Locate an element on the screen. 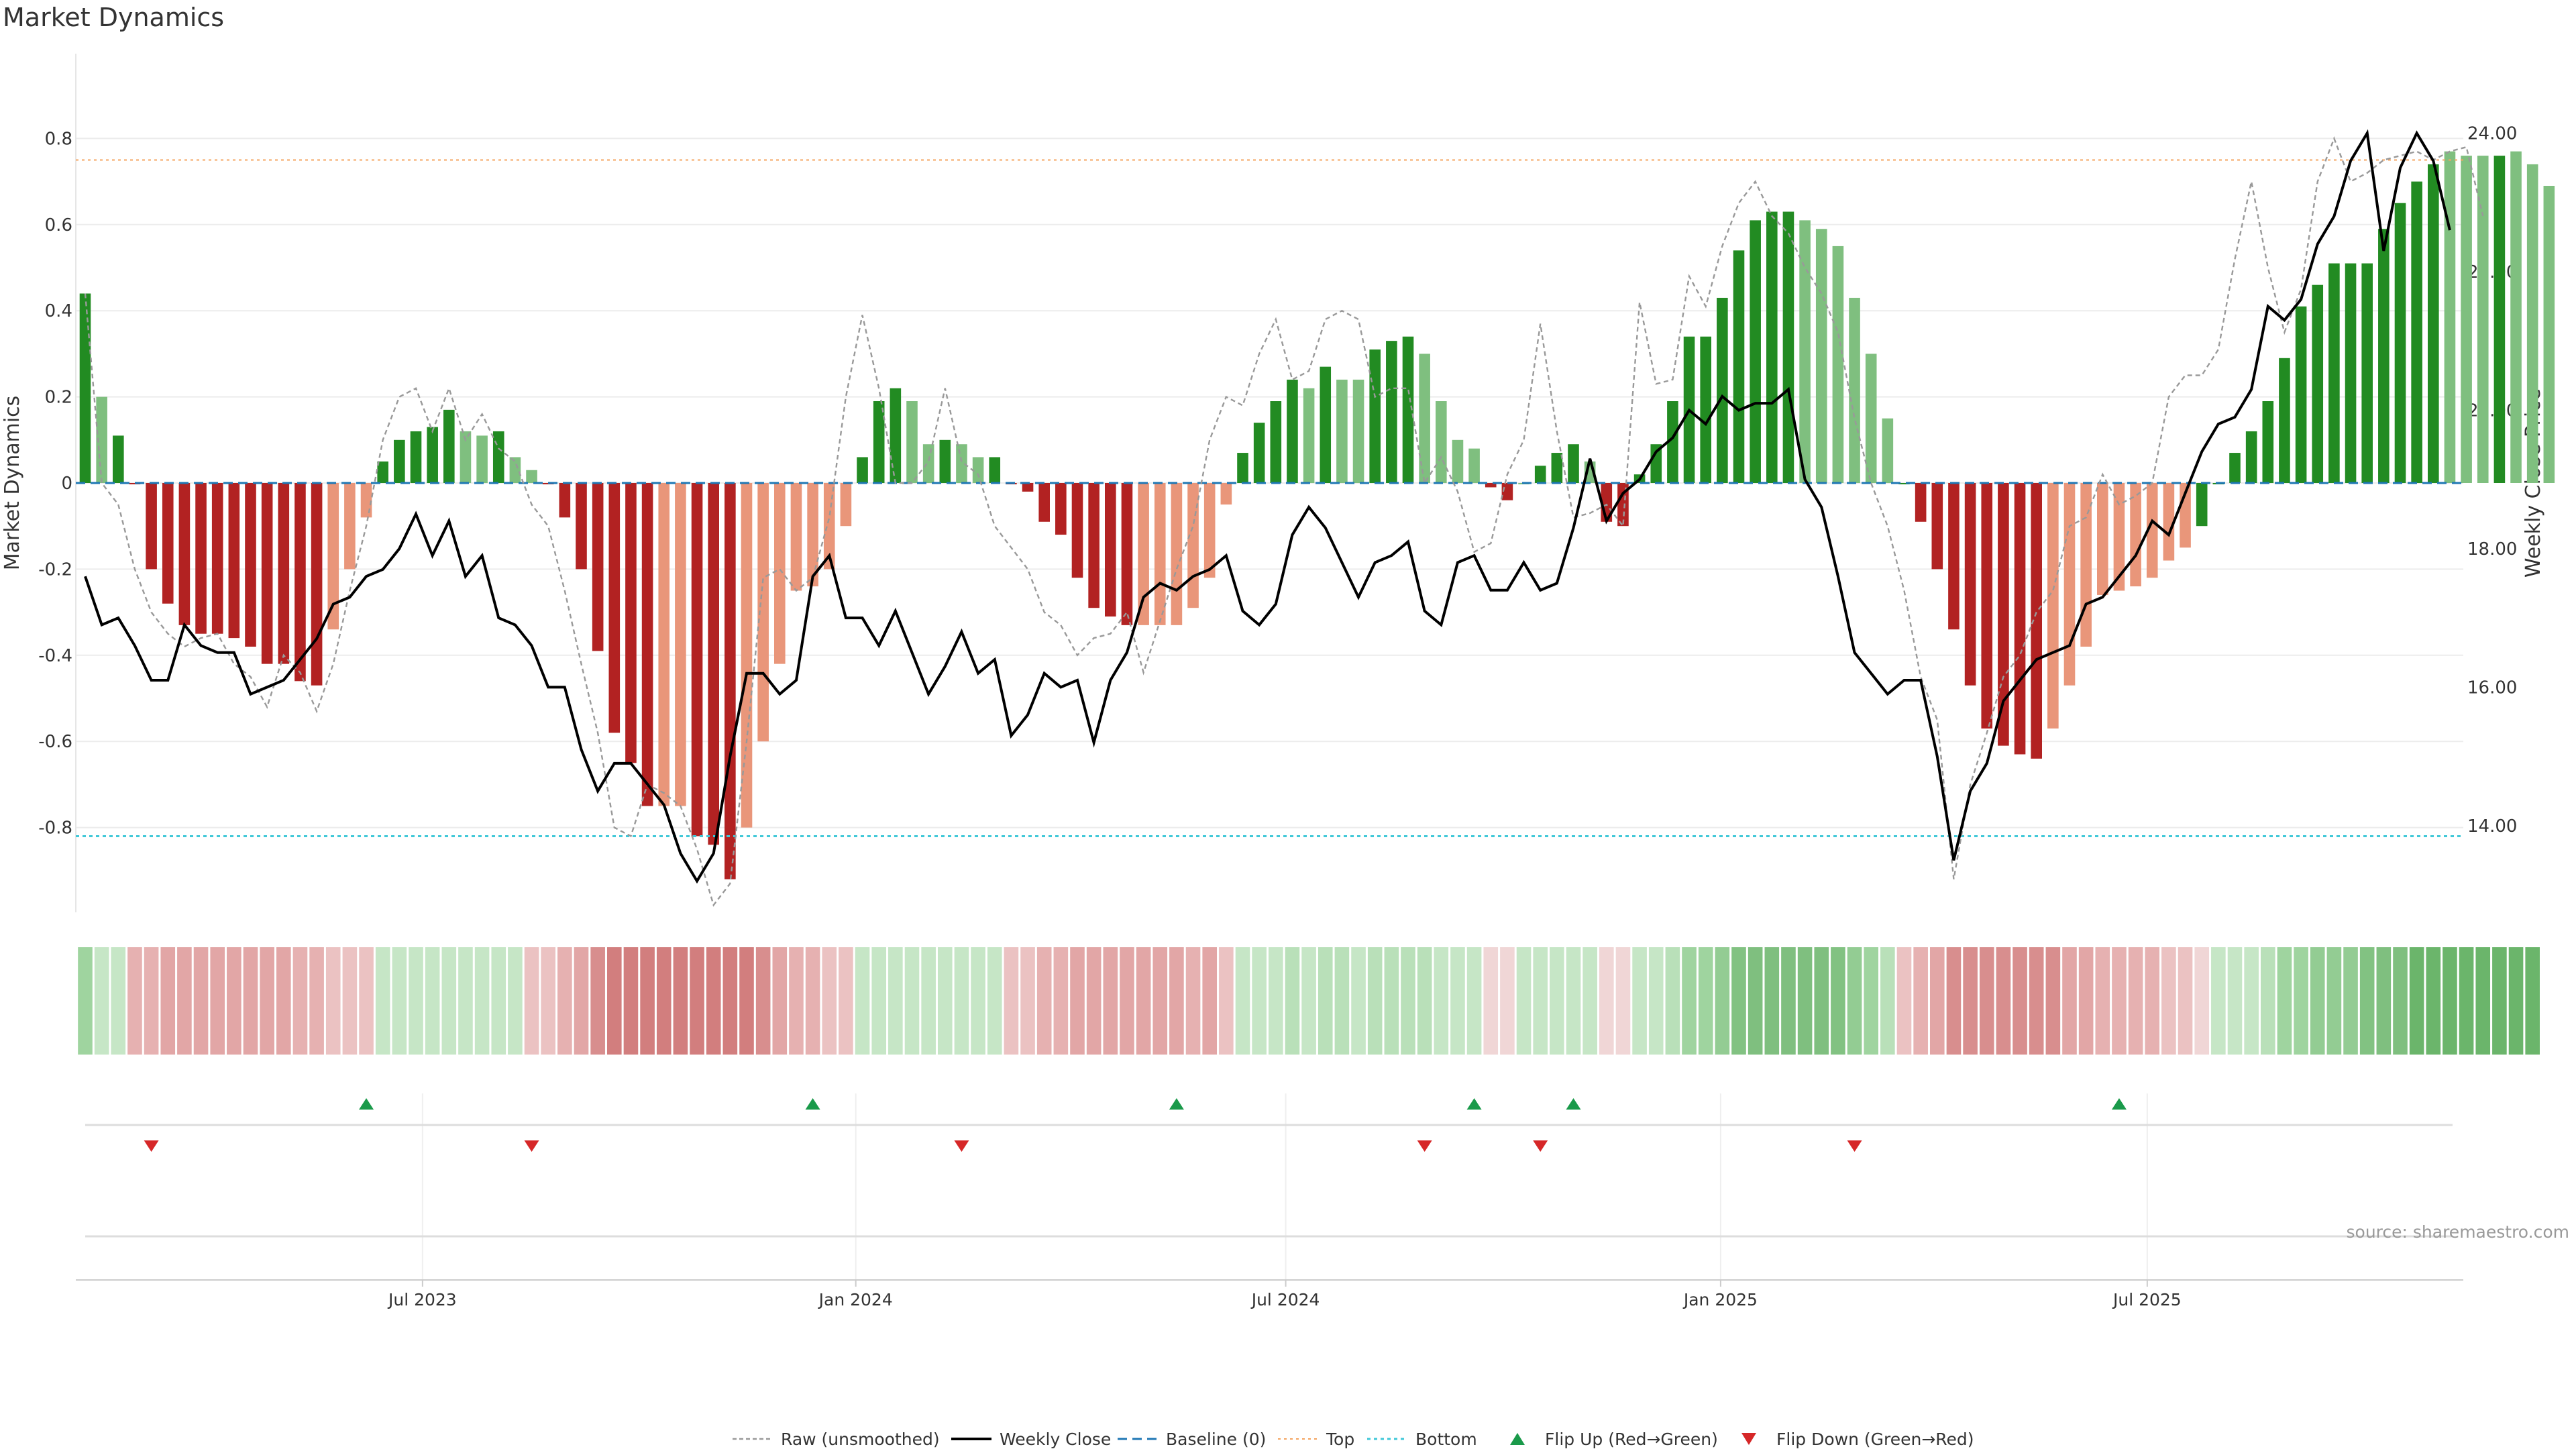  y-right-tick-label: 18.00 is located at coordinates (2492, 549).